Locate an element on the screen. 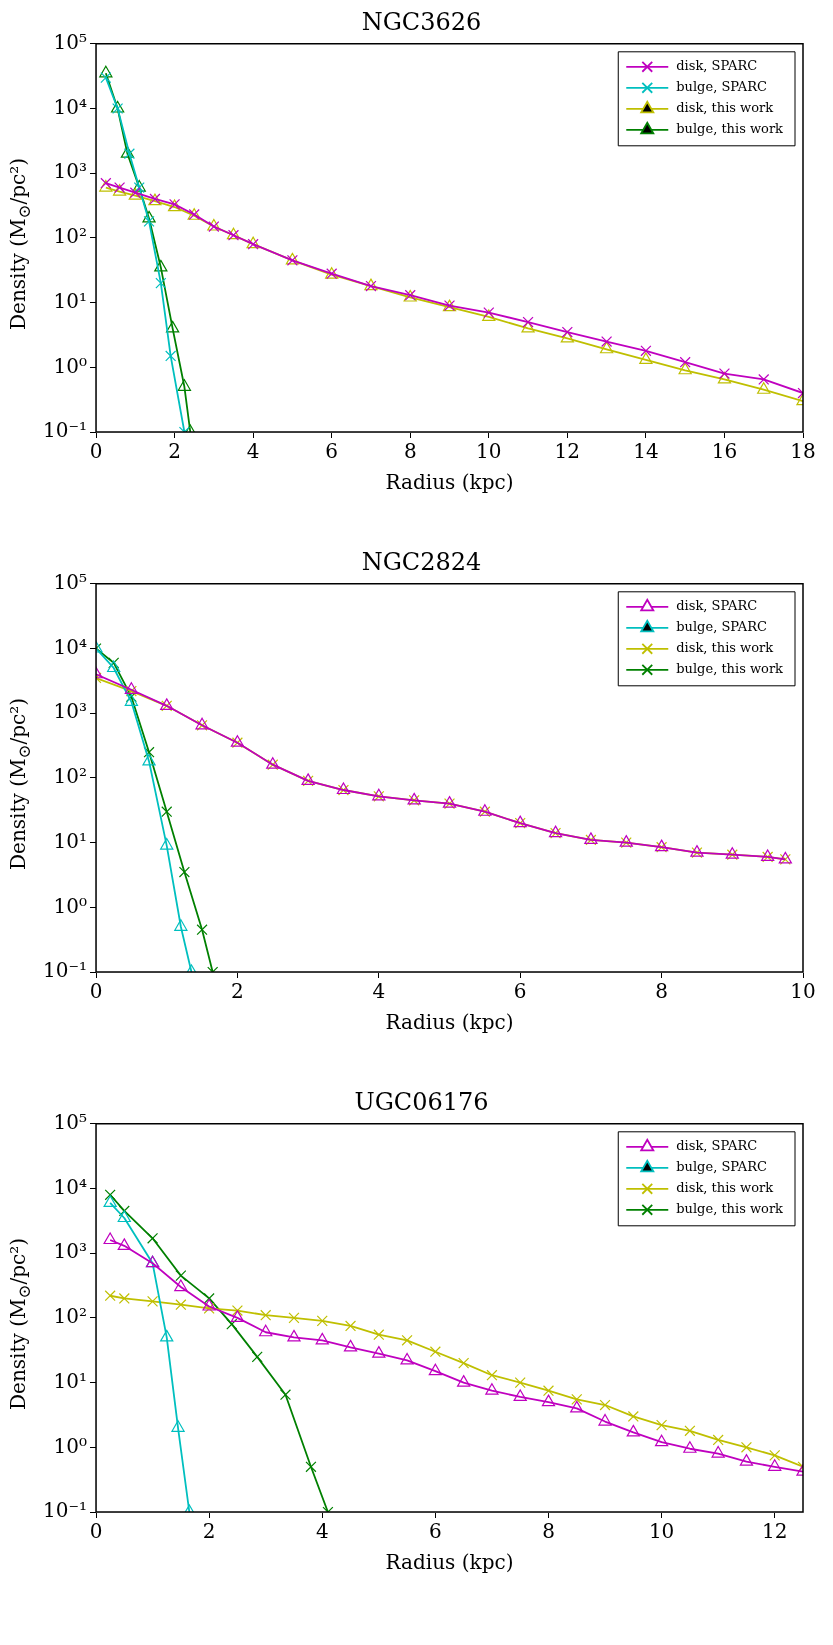 Image resolution: width=833 pixels, height=1645 pixels. chart-title: NGC3626 is located at coordinates (421, 21).